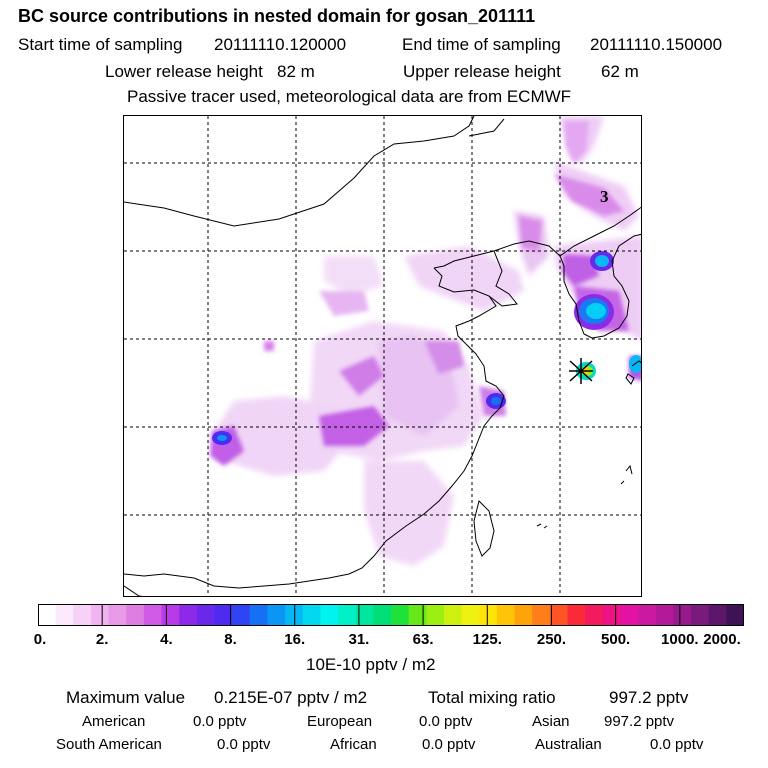 The width and height of the screenshot is (768, 768). I want to click on colorbar-tick-label: 4., so click(166, 639).